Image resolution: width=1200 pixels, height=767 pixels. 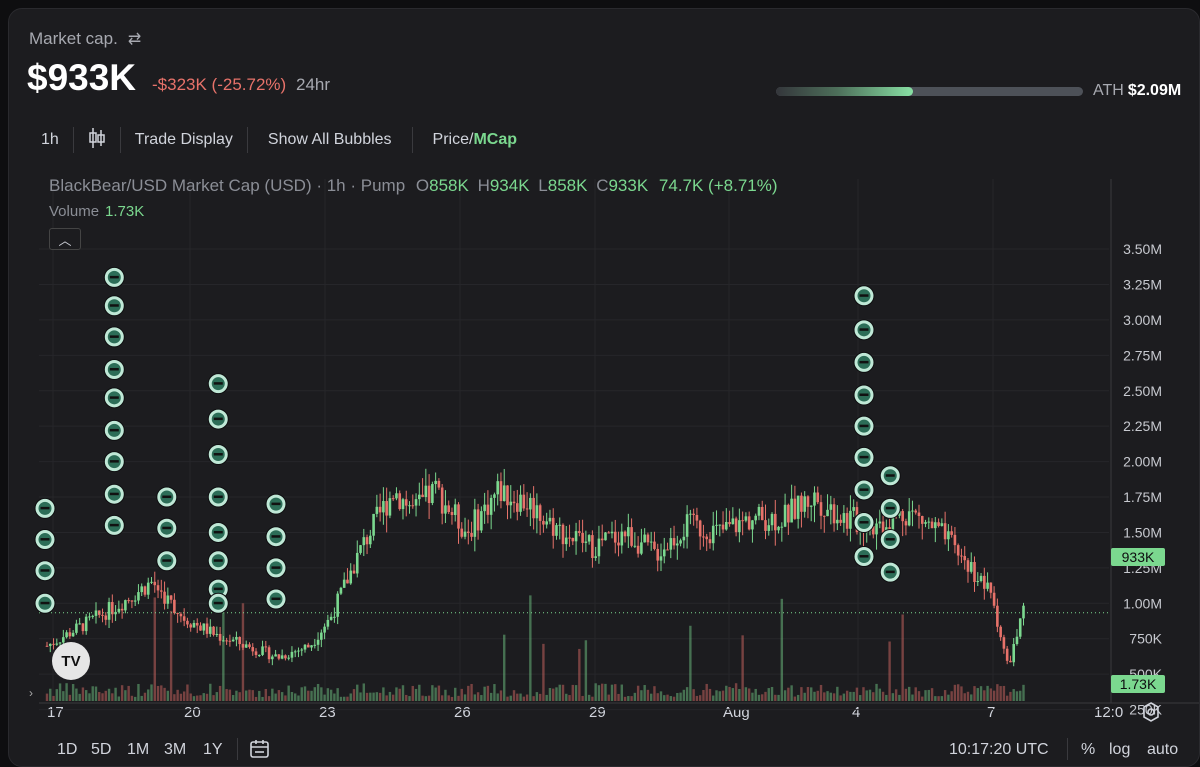 What do you see at coordinates (101, 749) in the screenshot?
I see `range-5d-button: 5D` at bounding box center [101, 749].